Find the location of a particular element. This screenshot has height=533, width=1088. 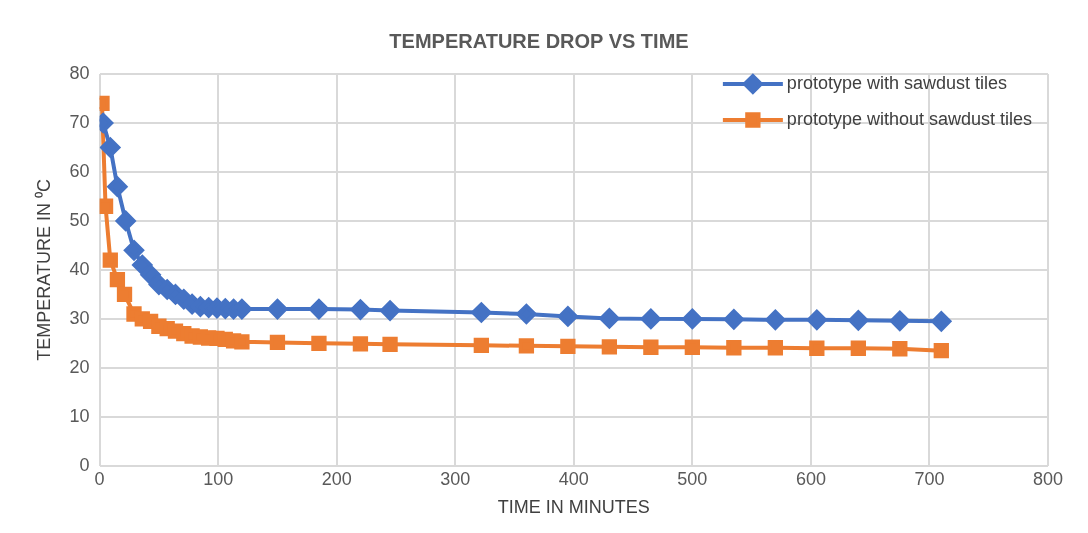

x-tick-label: 600 is located at coordinates (810, 478).